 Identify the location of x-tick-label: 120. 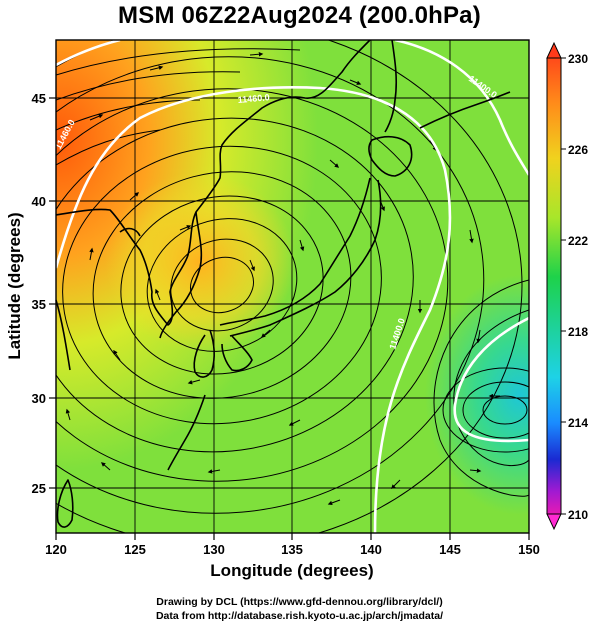
(56, 549).